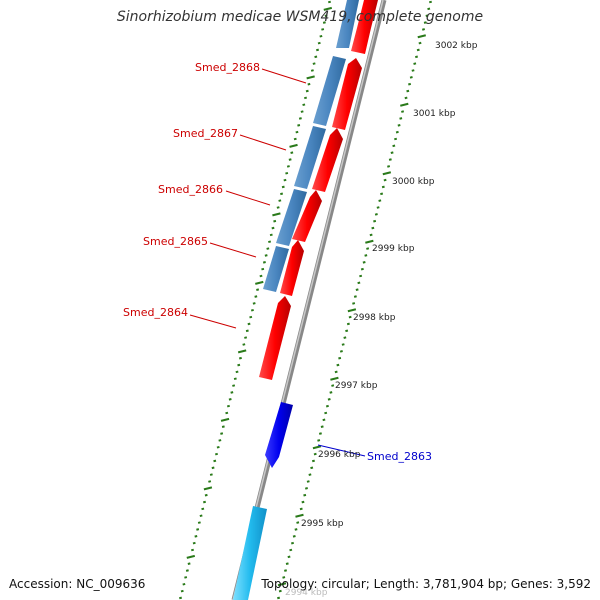 Image resolution: width=600 pixels, height=600 pixels. What do you see at coordinates (339, 455) in the screenshot?
I see `scale-label: 2996 kbp` at bounding box center [339, 455].